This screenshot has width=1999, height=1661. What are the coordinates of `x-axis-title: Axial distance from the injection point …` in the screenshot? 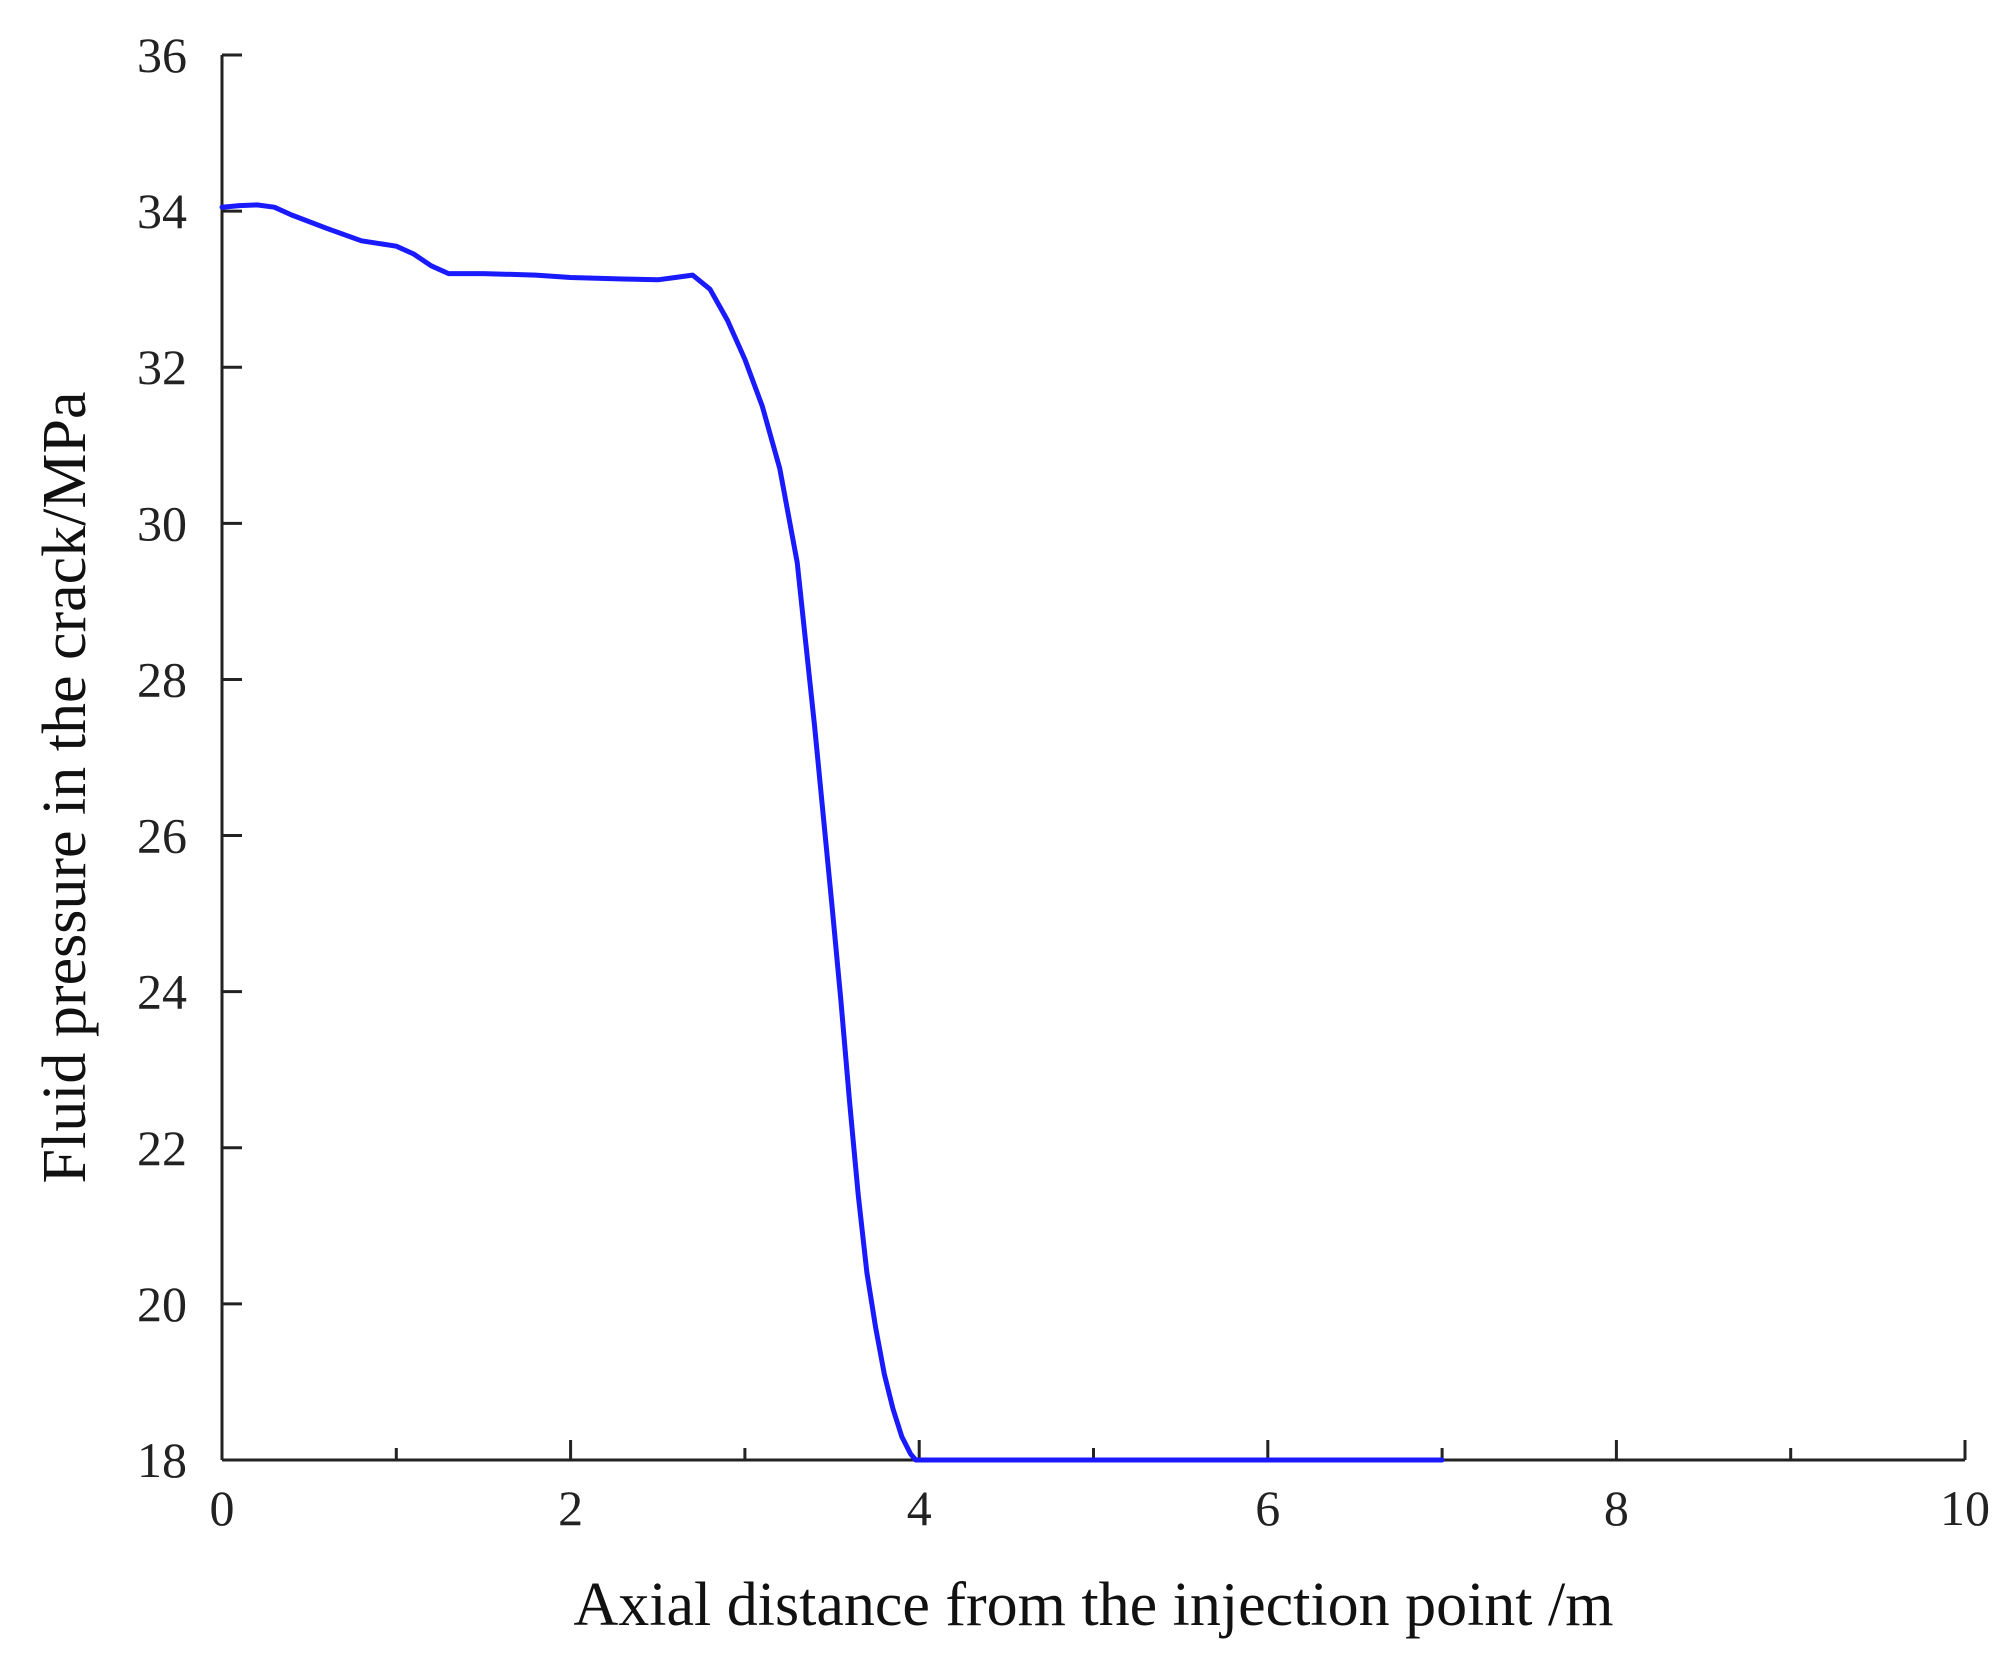 It's located at (1094, 1605).